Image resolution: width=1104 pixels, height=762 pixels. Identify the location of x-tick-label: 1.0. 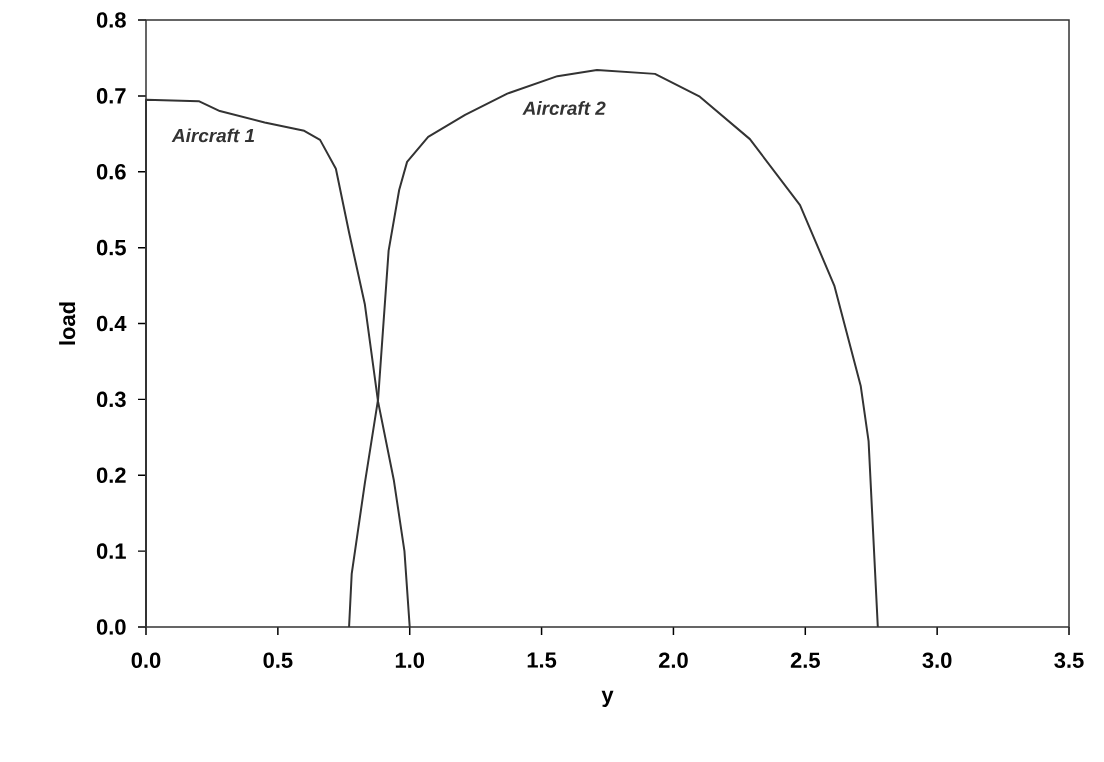
(410, 660).